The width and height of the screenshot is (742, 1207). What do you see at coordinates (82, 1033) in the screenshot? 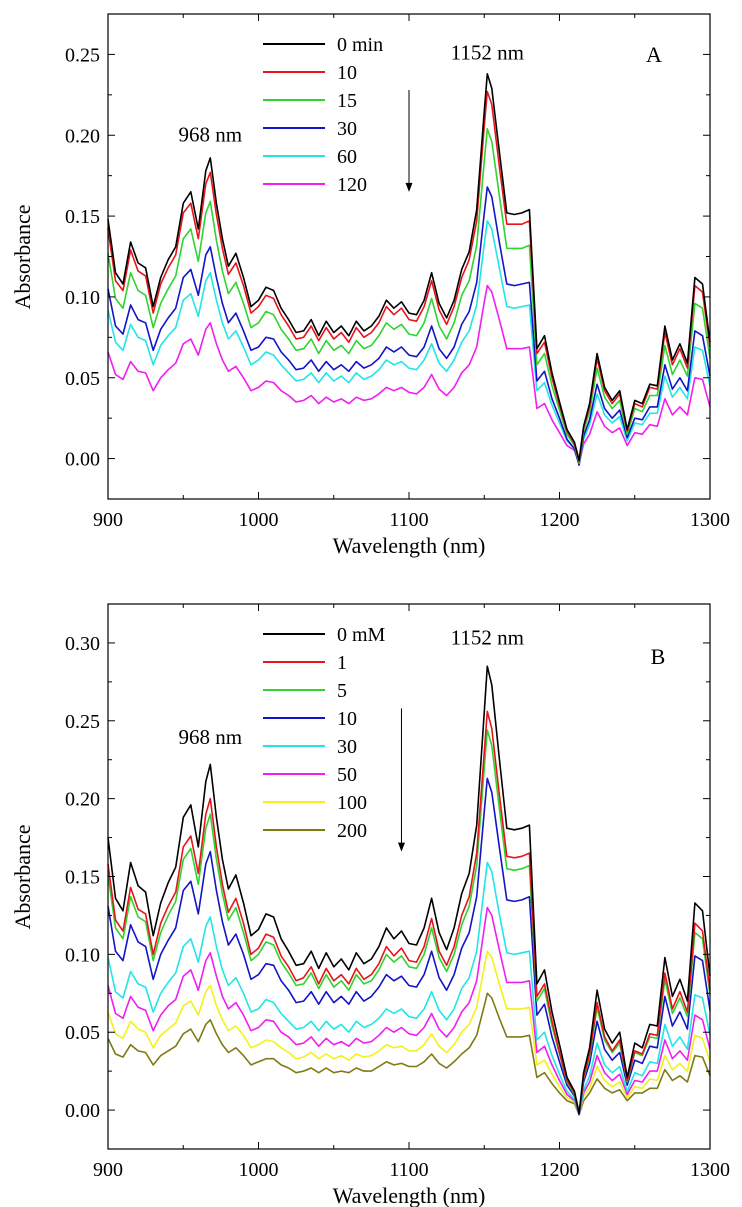
I see `panel-b-y-tick-label: 0.05` at bounding box center [82, 1033].